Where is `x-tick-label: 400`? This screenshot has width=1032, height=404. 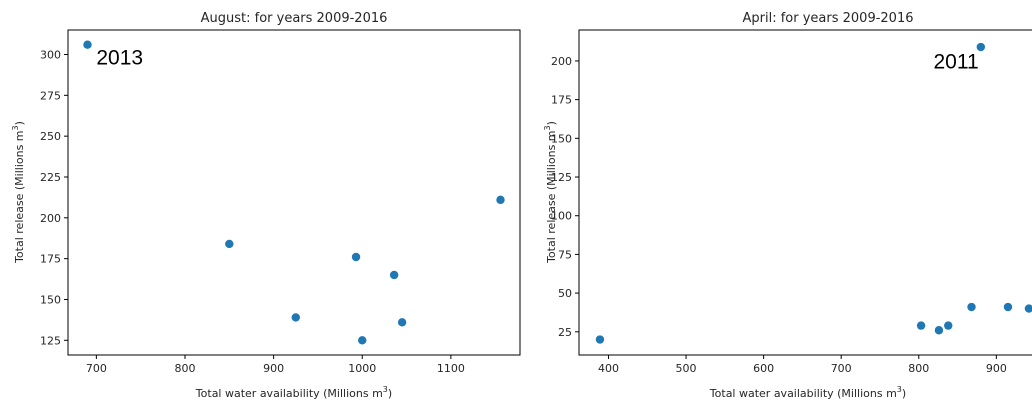 x-tick-label: 400 is located at coordinates (608, 368).